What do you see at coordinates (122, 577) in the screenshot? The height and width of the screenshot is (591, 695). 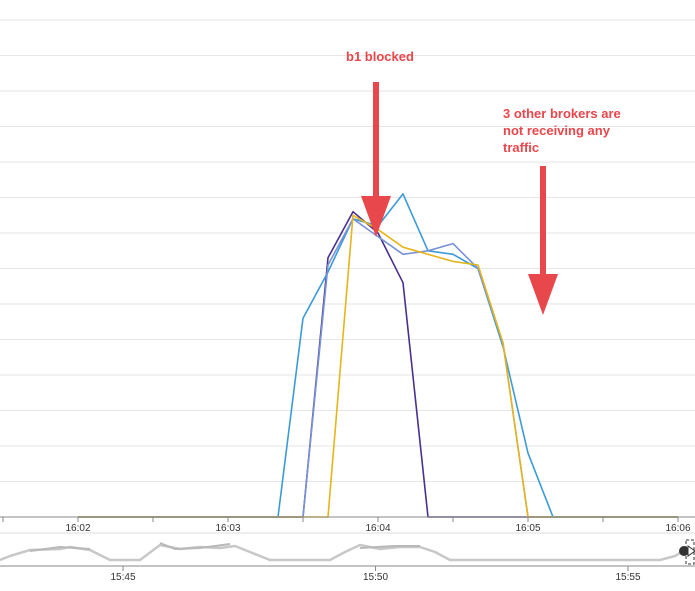 I see `navigator-tick-label: 15:45` at bounding box center [122, 577].